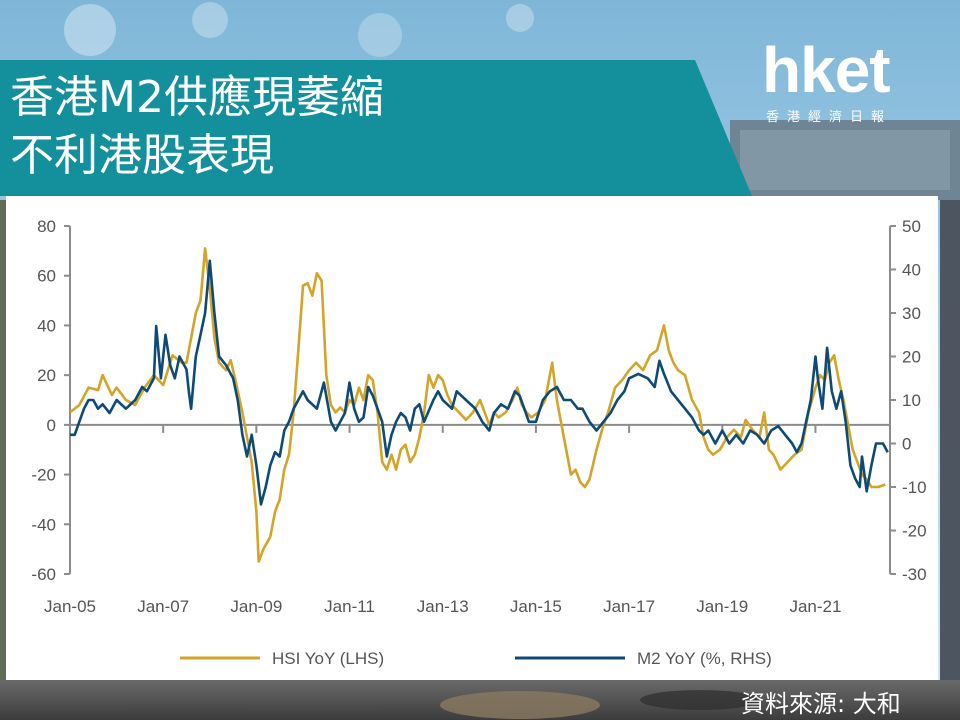 The width and height of the screenshot is (960, 720). What do you see at coordinates (476, 658) in the screenshot?
I see `chart-legend: HSI YoY (LHS) M2 YoY (%, RHS)` at bounding box center [476, 658].